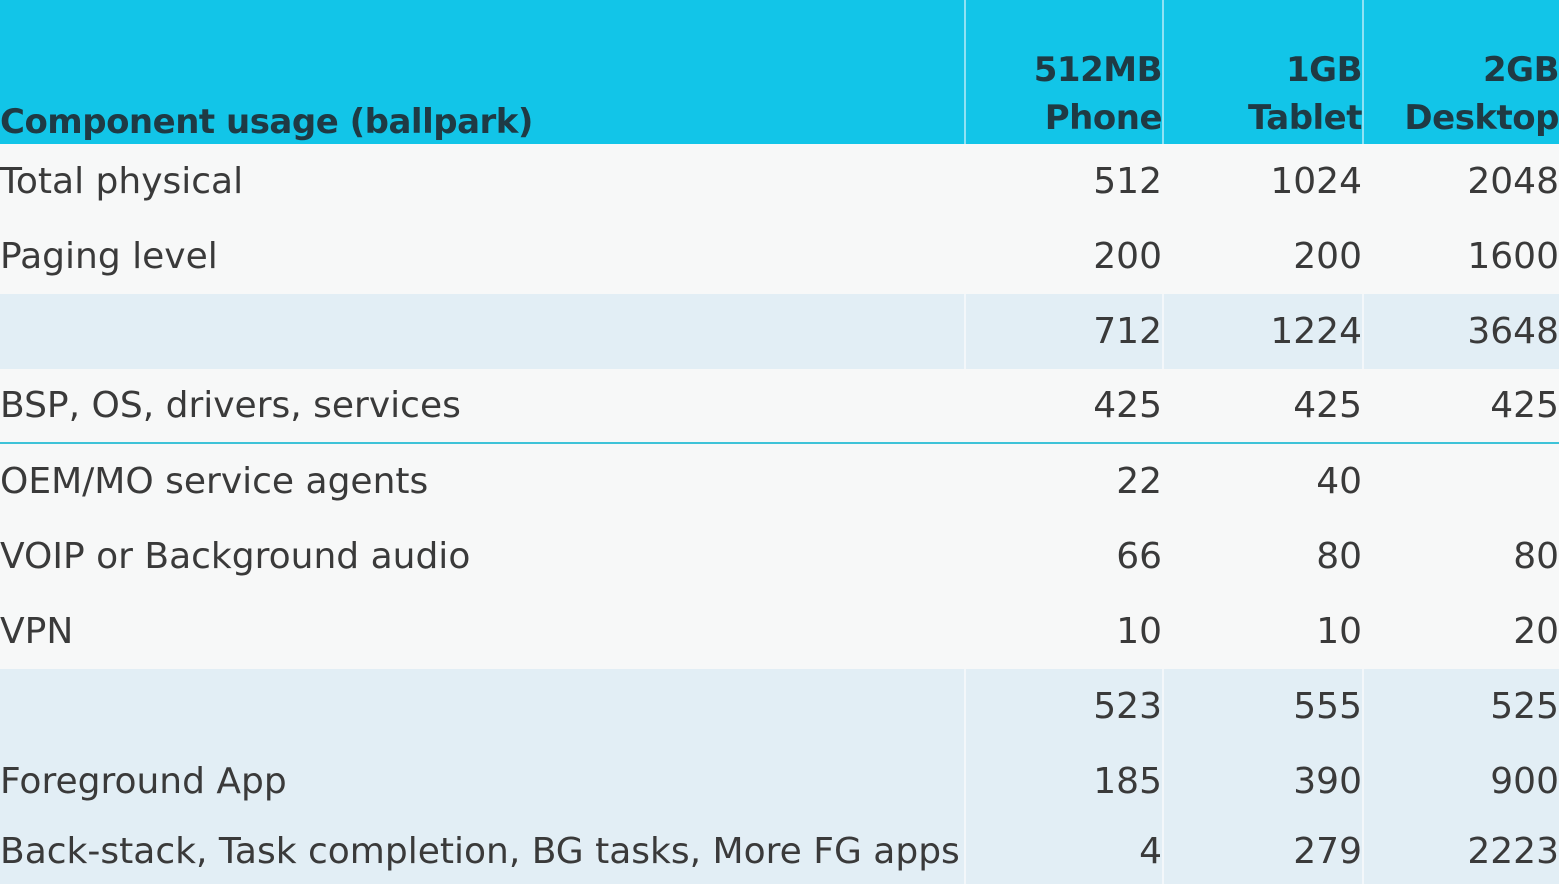 This screenshot has height=884, width=1559. Describe the element at coordinates (1339, 631) in the screenshot. I see `value-tablet: 10` at that location.